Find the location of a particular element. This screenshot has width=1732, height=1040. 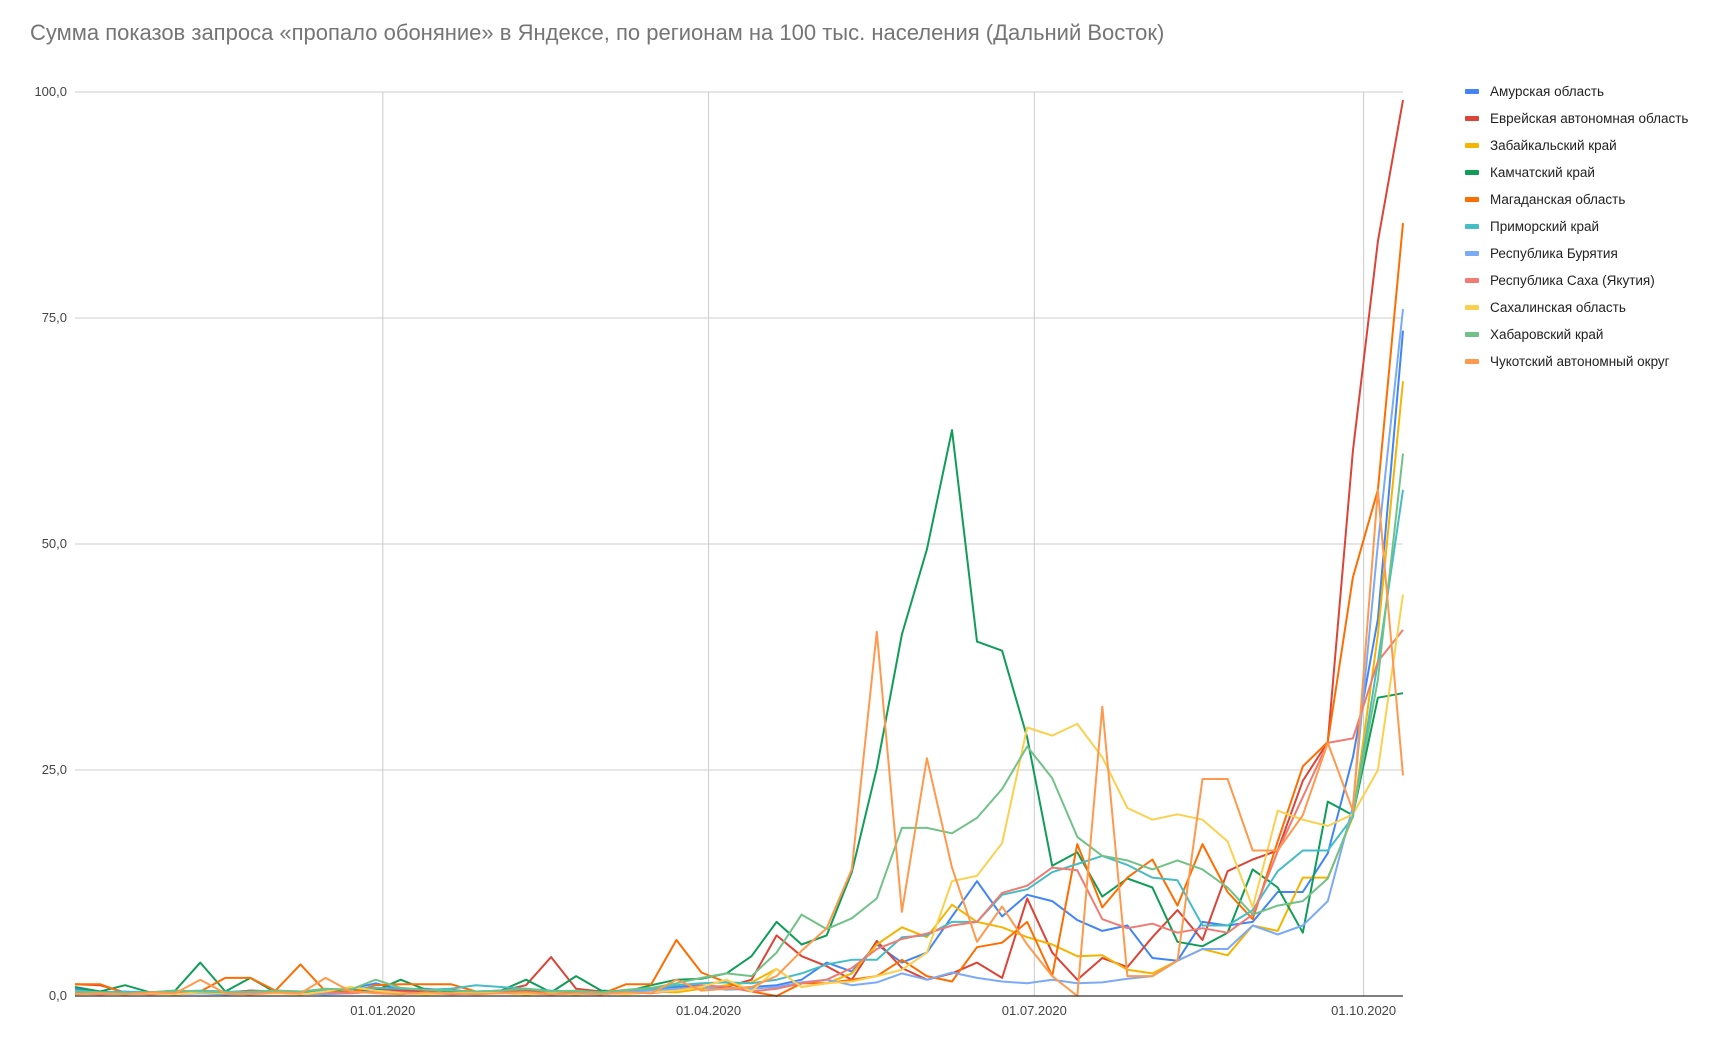

legend-item: Чукотский автономный округ is located at coordinates (1567, 361).